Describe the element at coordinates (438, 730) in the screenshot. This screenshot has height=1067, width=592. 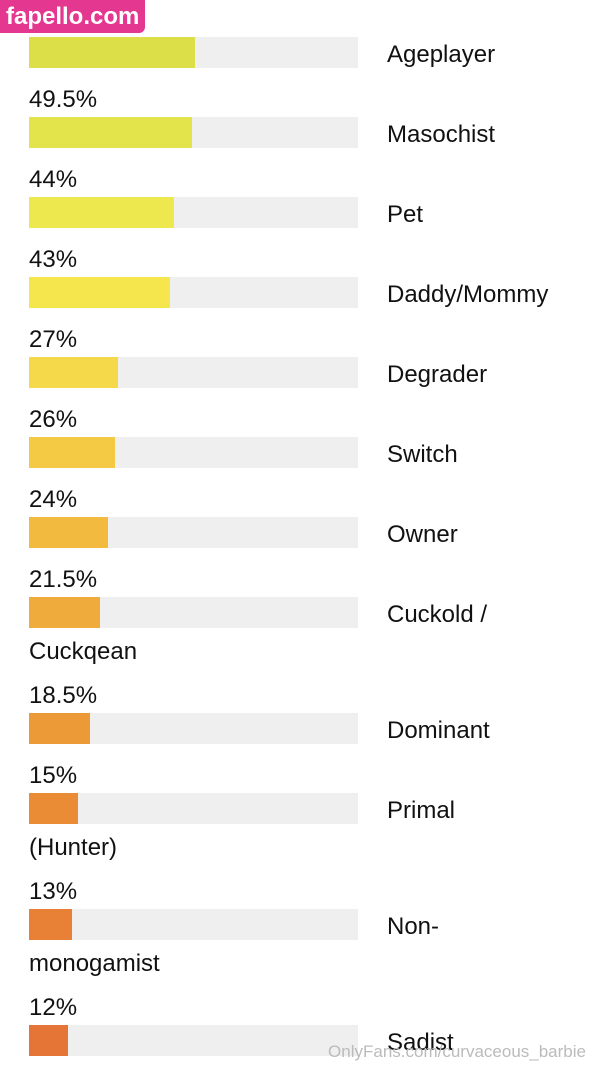
I see `category-label: Dominant` at that location.